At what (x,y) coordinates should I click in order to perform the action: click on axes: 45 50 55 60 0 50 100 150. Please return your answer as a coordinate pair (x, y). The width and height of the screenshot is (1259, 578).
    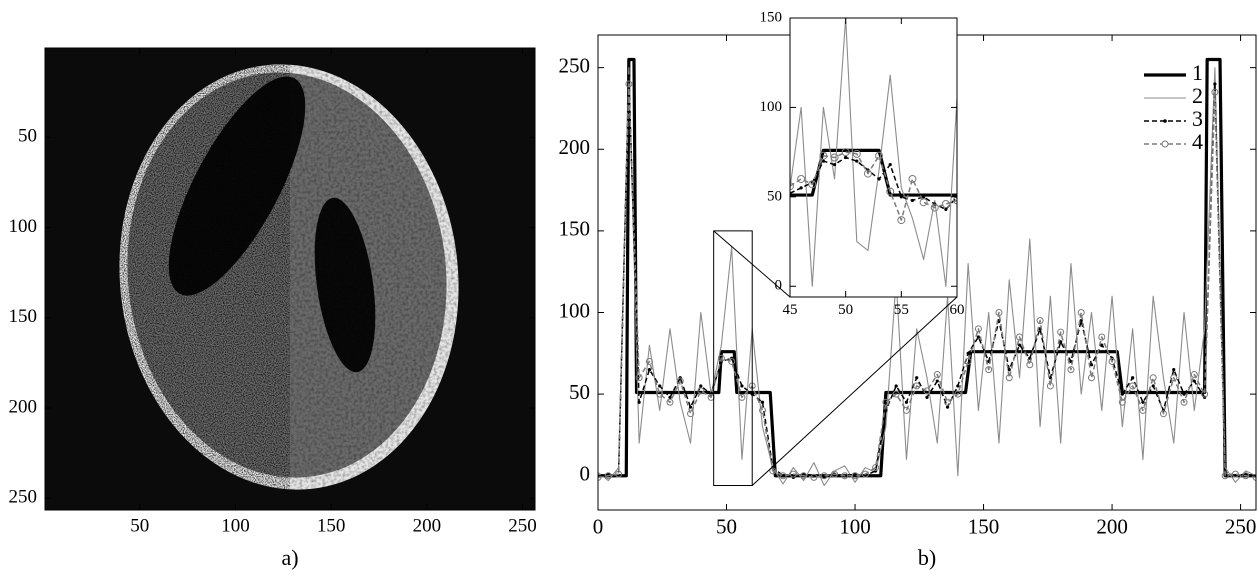
    Looking at the image, I should click on (862, 163).